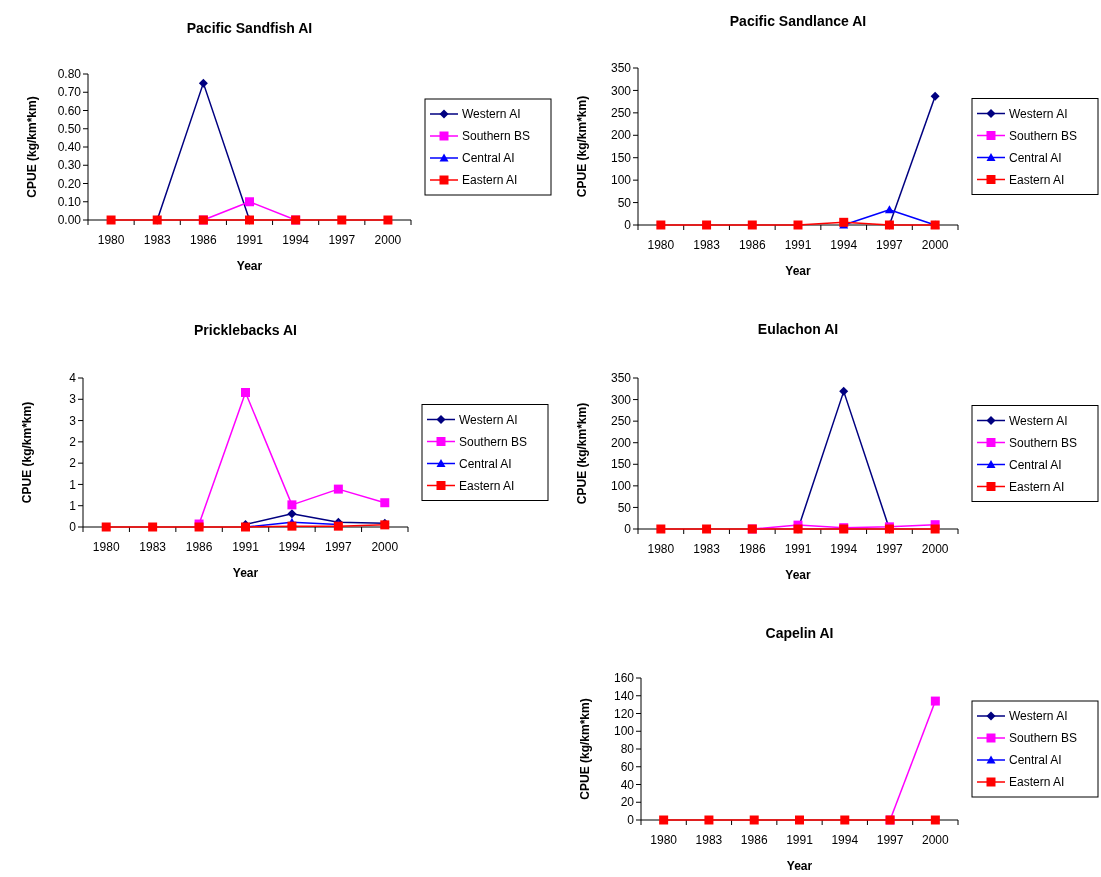  I want to click on y-tick-label: 140, so click(624, 695).